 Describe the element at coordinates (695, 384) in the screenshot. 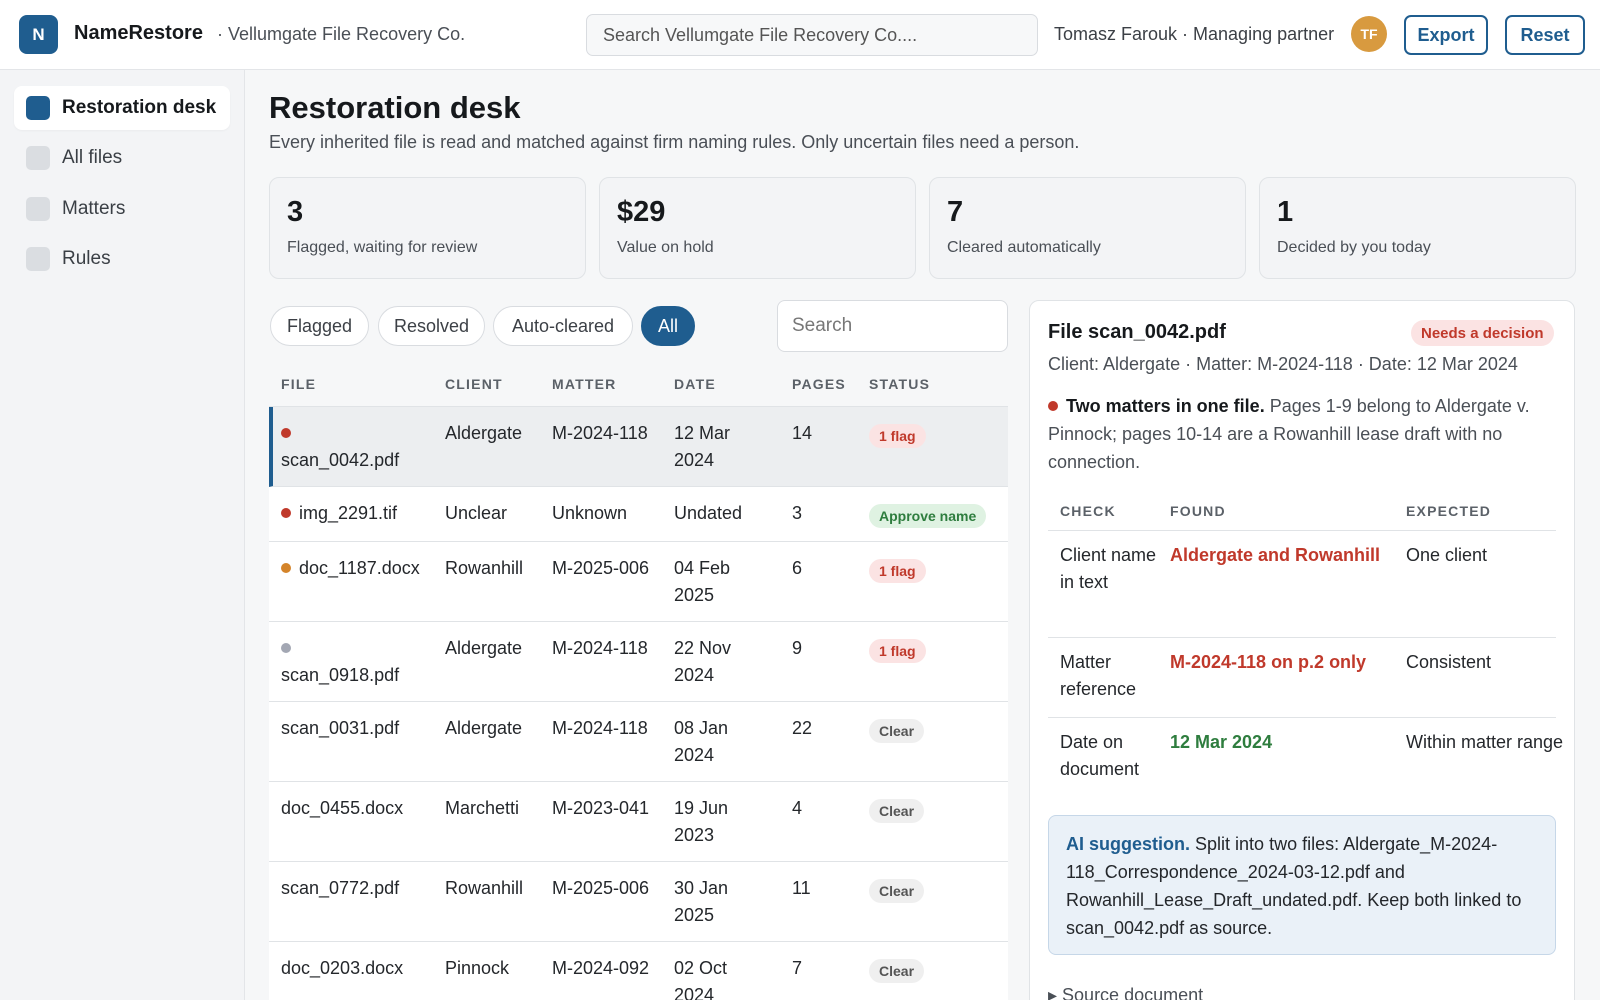

I see `col-header-date: DATE` at that location.